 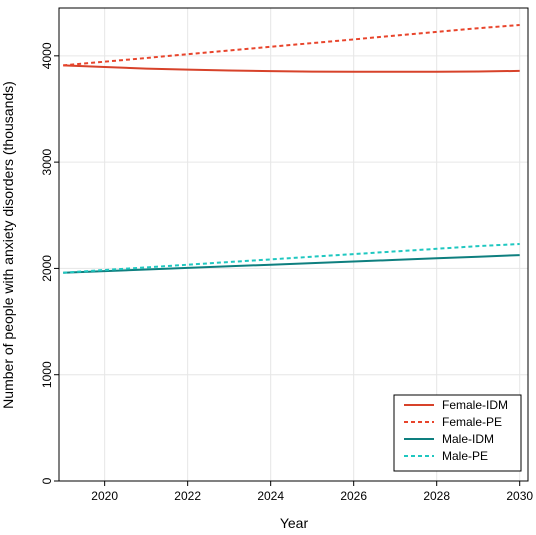 I want to click on y-axis-ticks: 0 1000 2000 3000 4000, so click(x=49, y=263).